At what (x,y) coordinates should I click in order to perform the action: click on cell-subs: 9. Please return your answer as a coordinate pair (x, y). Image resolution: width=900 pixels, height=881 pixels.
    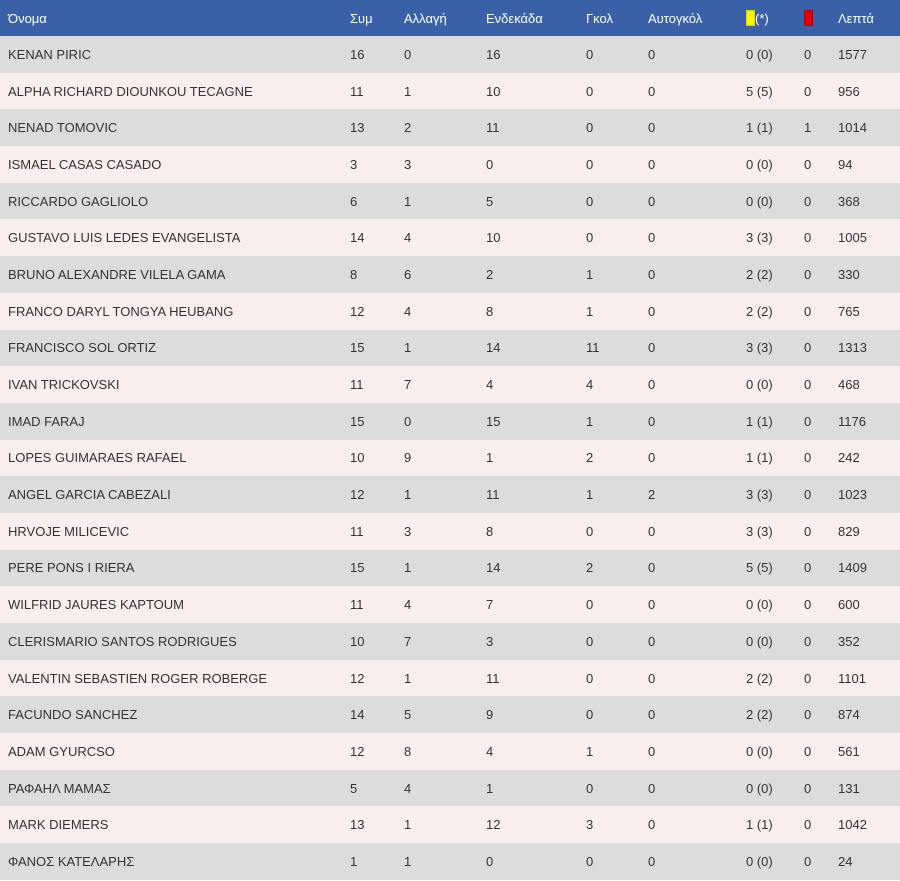
    Looking at the image, I should click on (408, 458).